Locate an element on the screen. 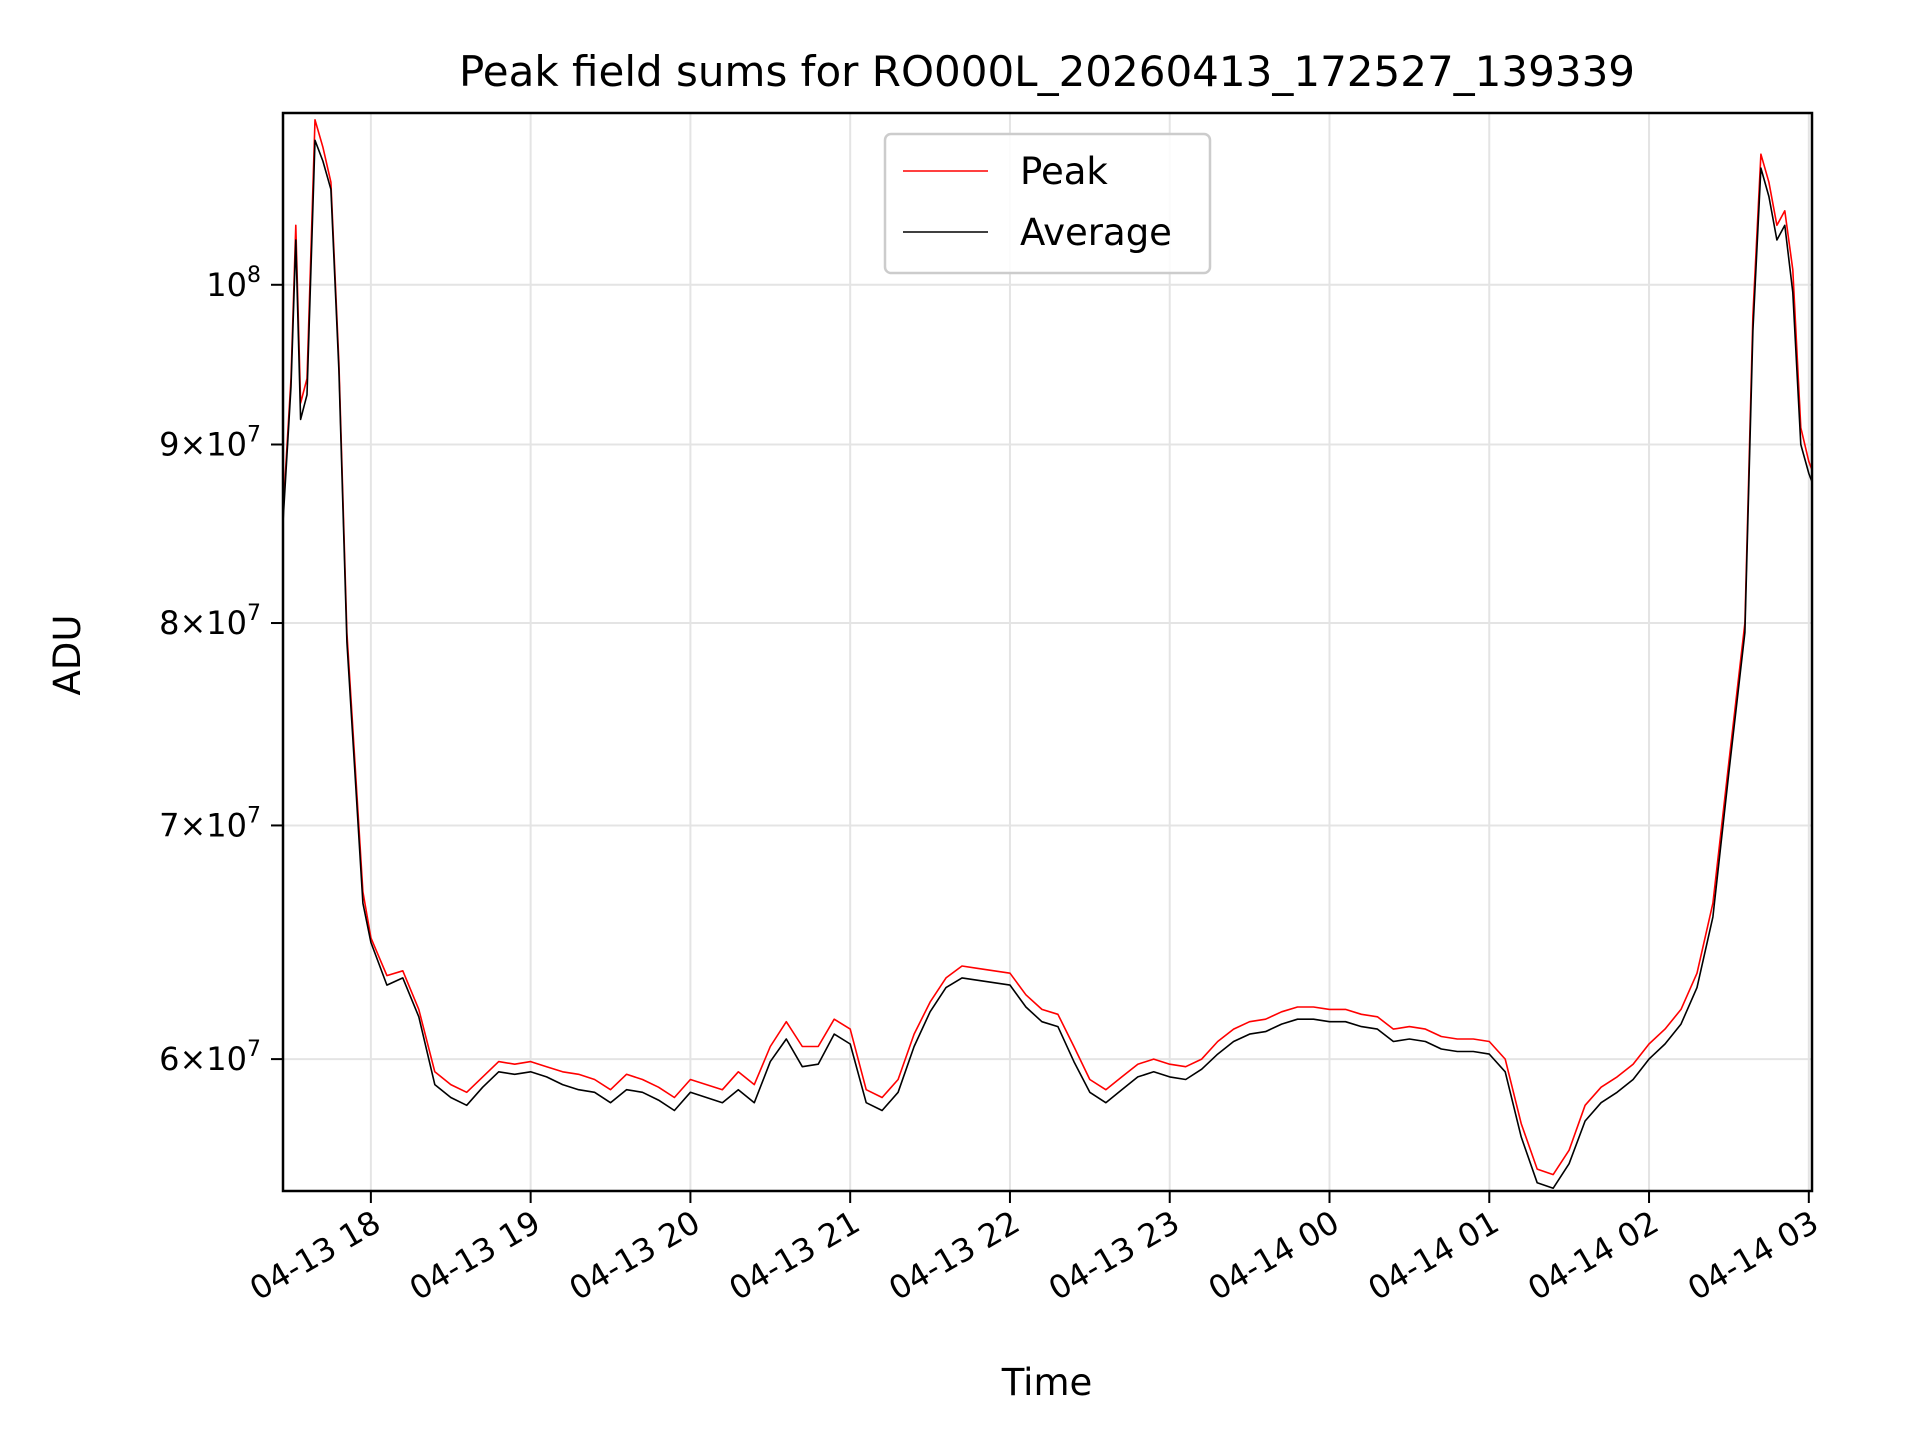 This screenshot has width=1920, height=1440. y-axis-label: ADU is located at coordinates (67, 655).